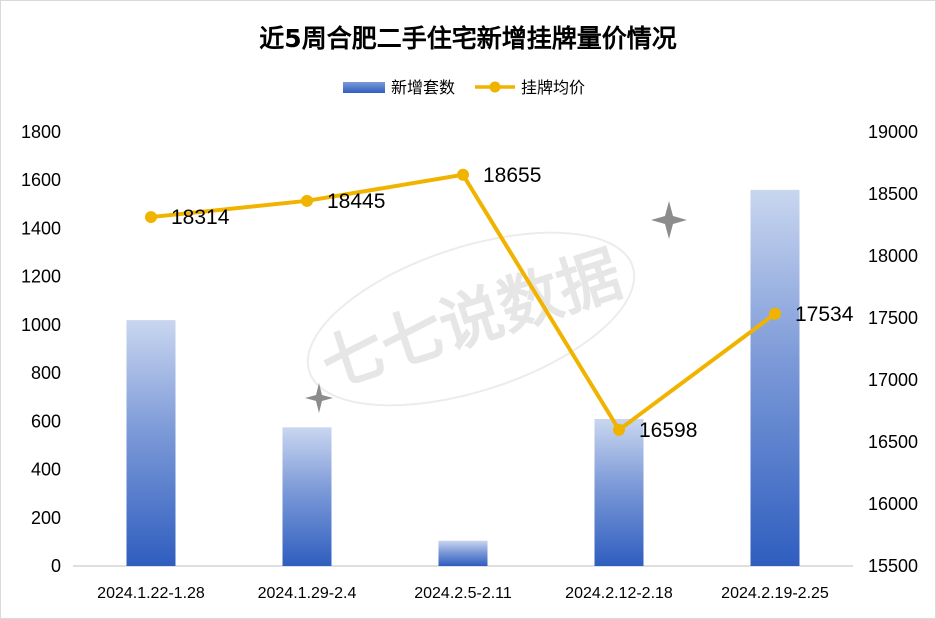 This screenshot has height=619, width=936. I want to click on legend-label-line: 挂牌均价, so click(553, 87).